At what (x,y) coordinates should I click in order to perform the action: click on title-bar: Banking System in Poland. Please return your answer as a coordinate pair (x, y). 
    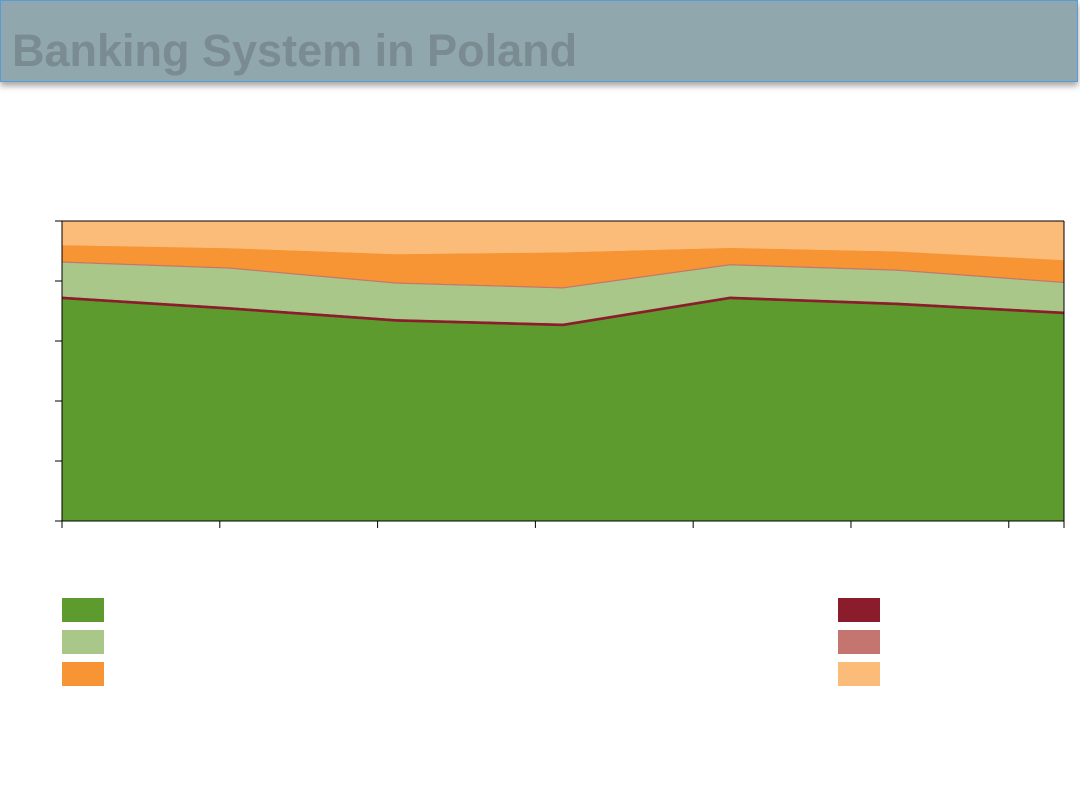
    Looking at the image, I should click on (539, 41).